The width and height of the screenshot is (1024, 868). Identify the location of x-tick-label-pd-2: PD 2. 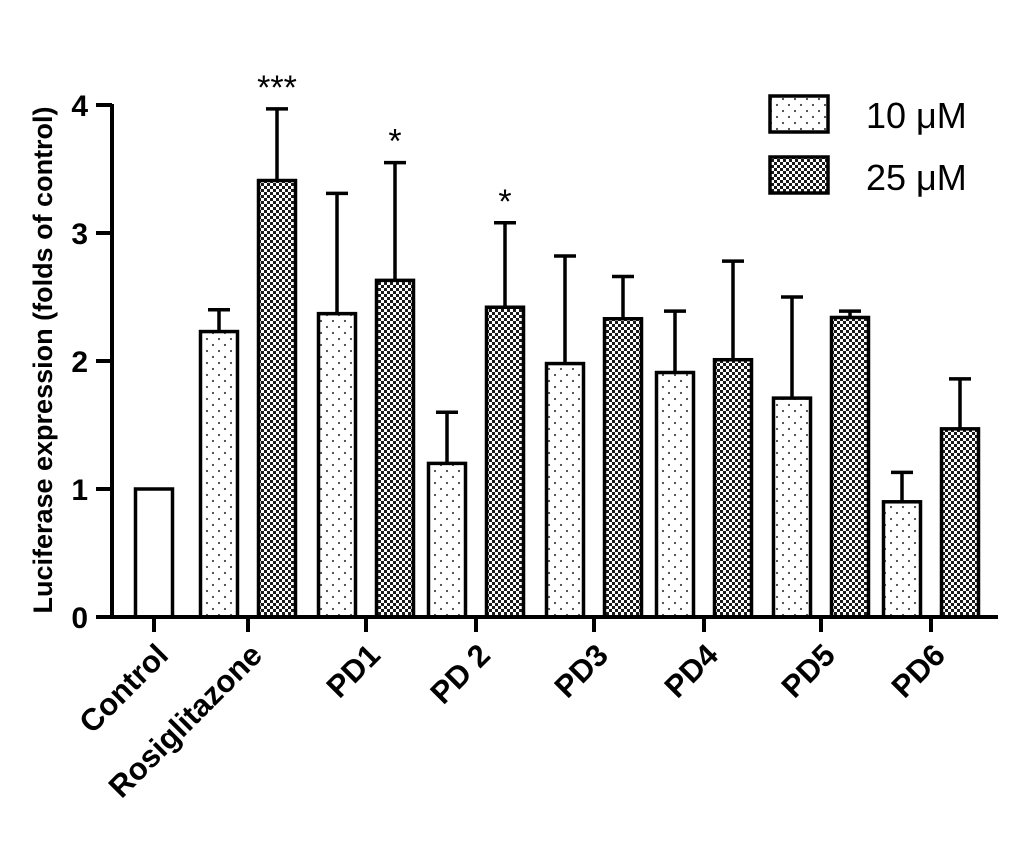
(459, 673).